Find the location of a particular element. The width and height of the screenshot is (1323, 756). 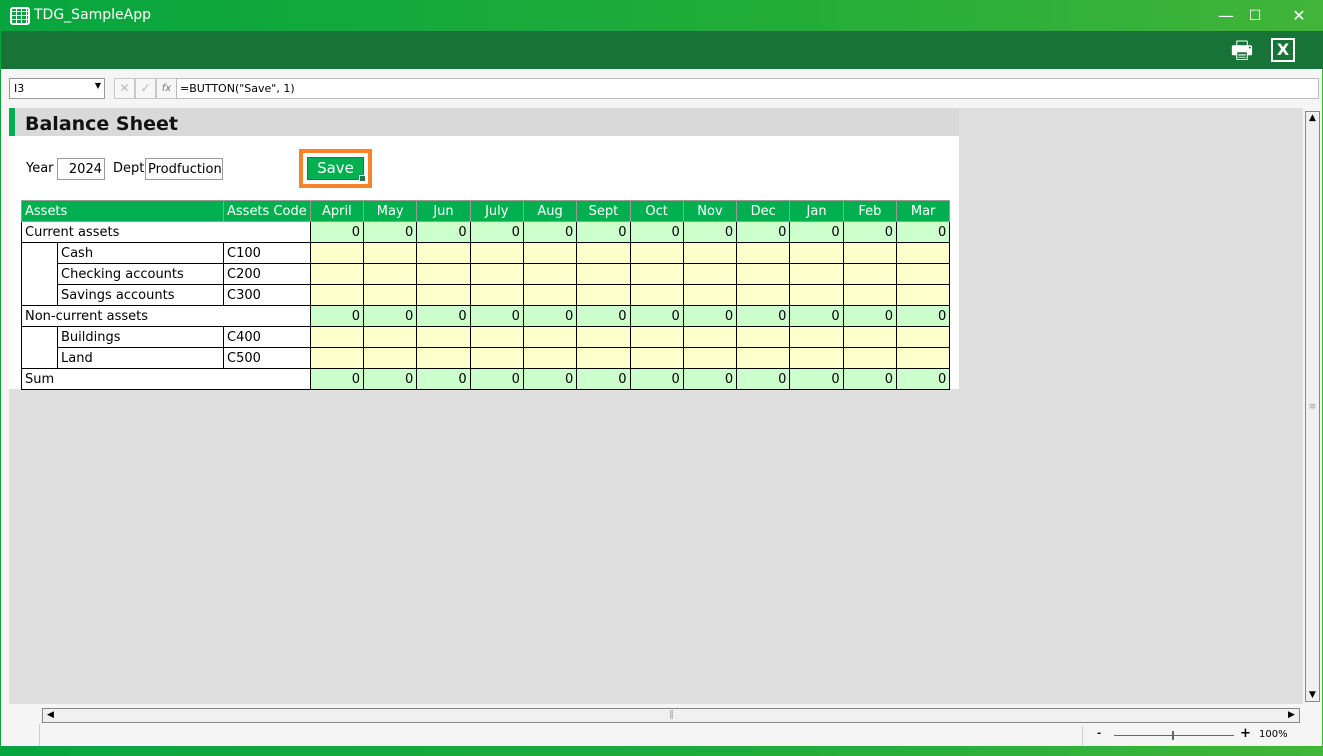

row-label: Checking accounts is located at coordinates (140, 274).